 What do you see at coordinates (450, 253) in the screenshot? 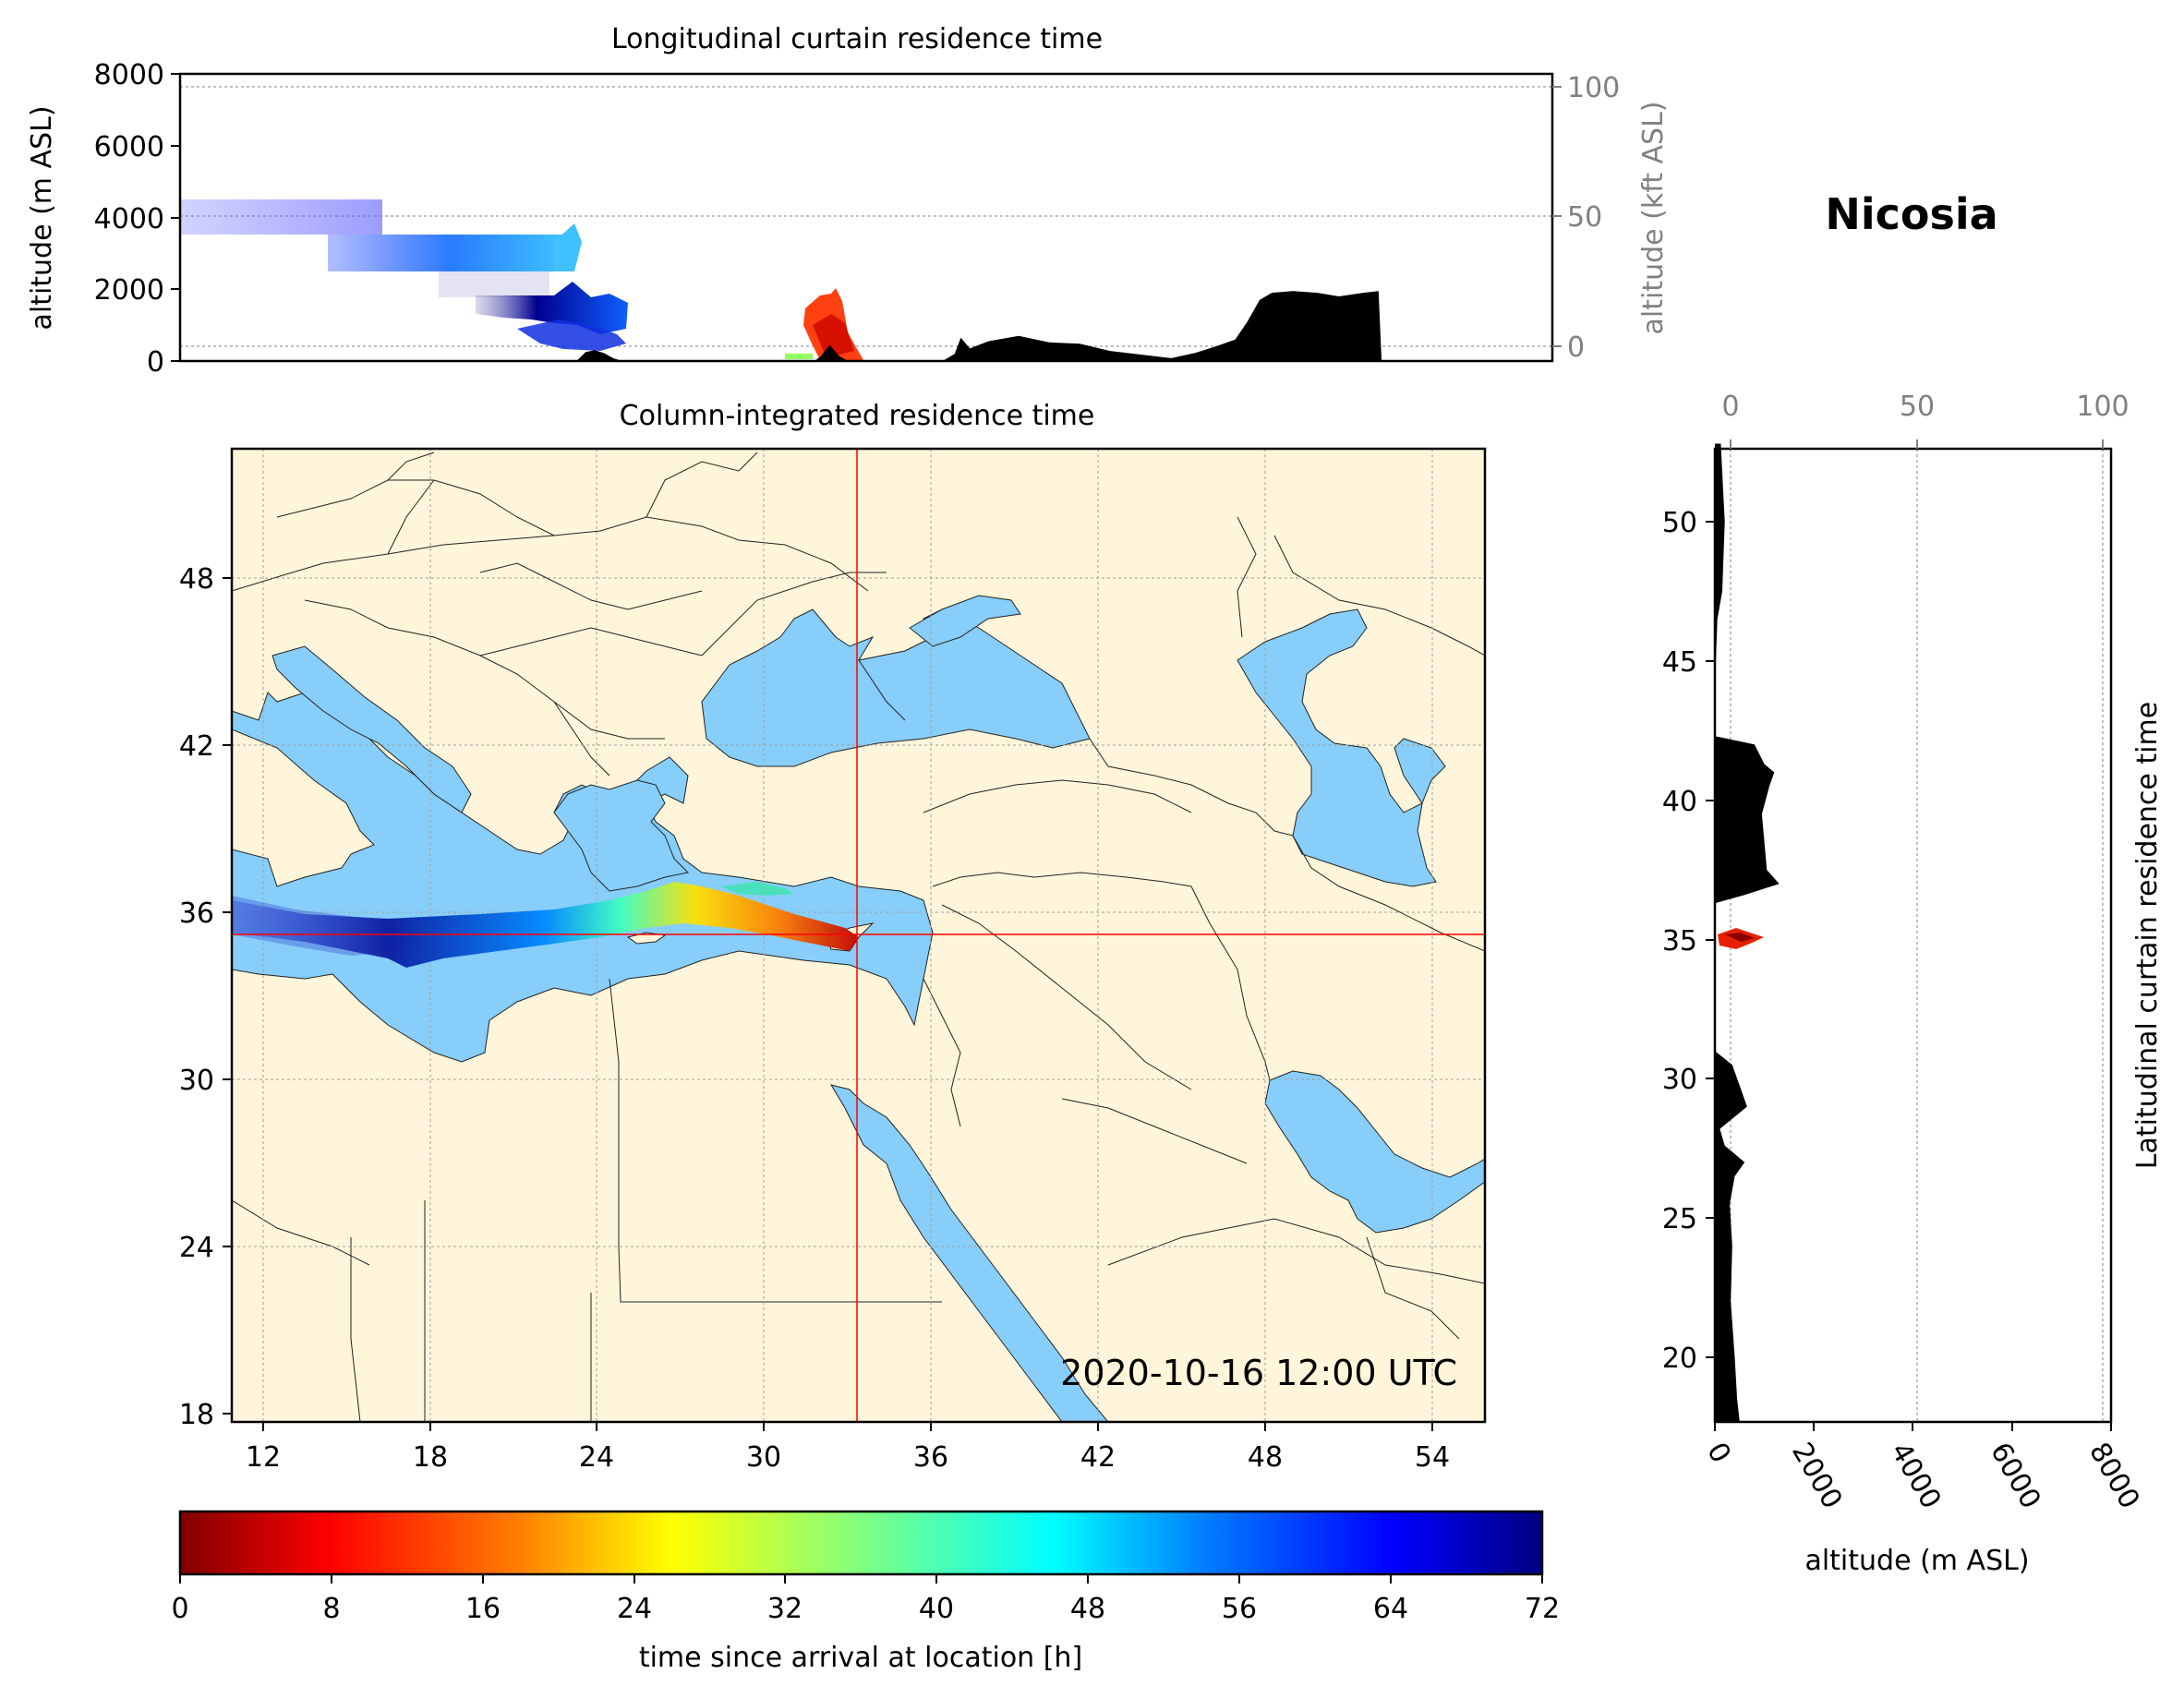
I see `residence-band-mid` at bounding box center [450, 253].